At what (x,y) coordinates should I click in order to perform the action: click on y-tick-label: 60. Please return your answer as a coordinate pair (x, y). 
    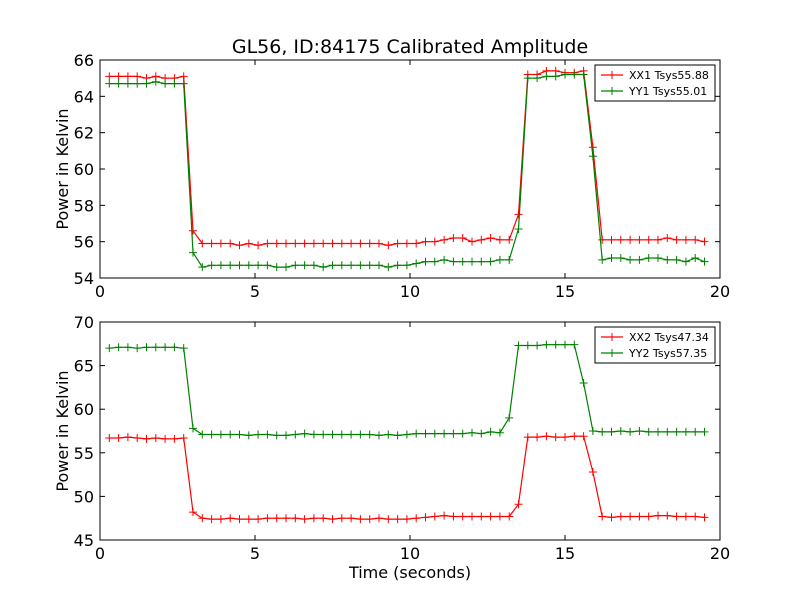
    Looking at the image, I should click on (84, 169).